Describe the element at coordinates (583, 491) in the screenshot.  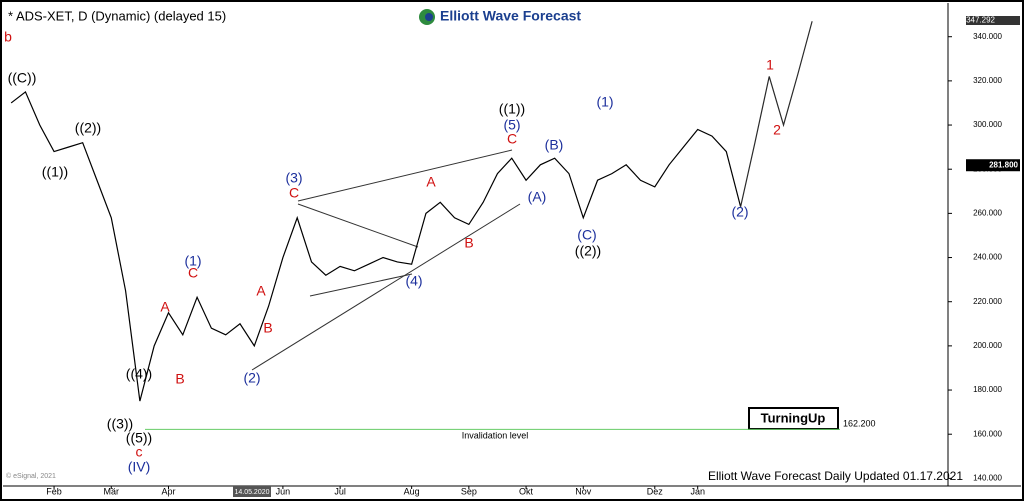
I see `x-tick-label: Nov` at that location.